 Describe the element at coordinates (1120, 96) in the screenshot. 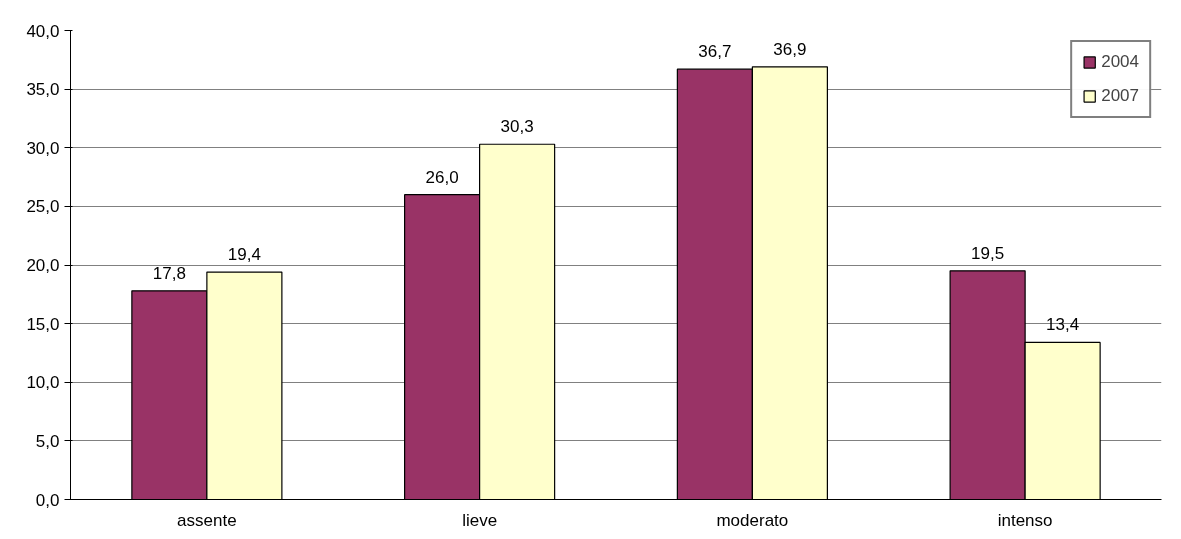

I see `legend-label: 2007` at that location.